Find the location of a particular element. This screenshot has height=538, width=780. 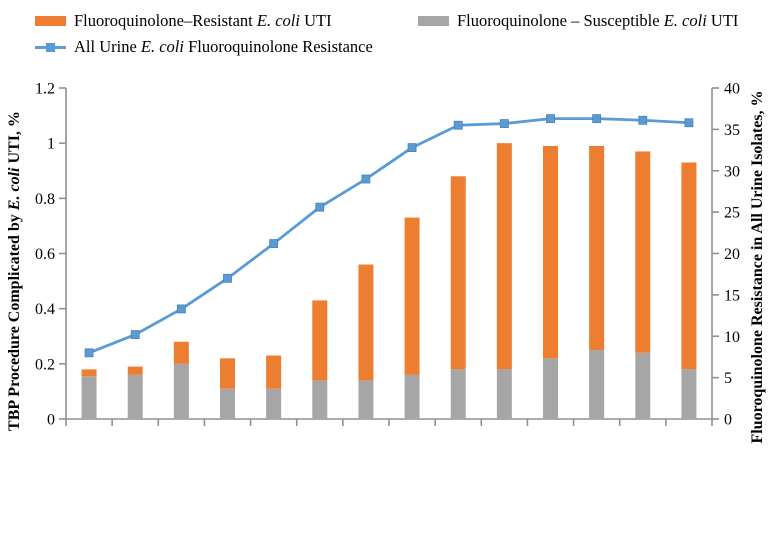

right-axis-tick-label: 10 is located at coordinates (732, 337).